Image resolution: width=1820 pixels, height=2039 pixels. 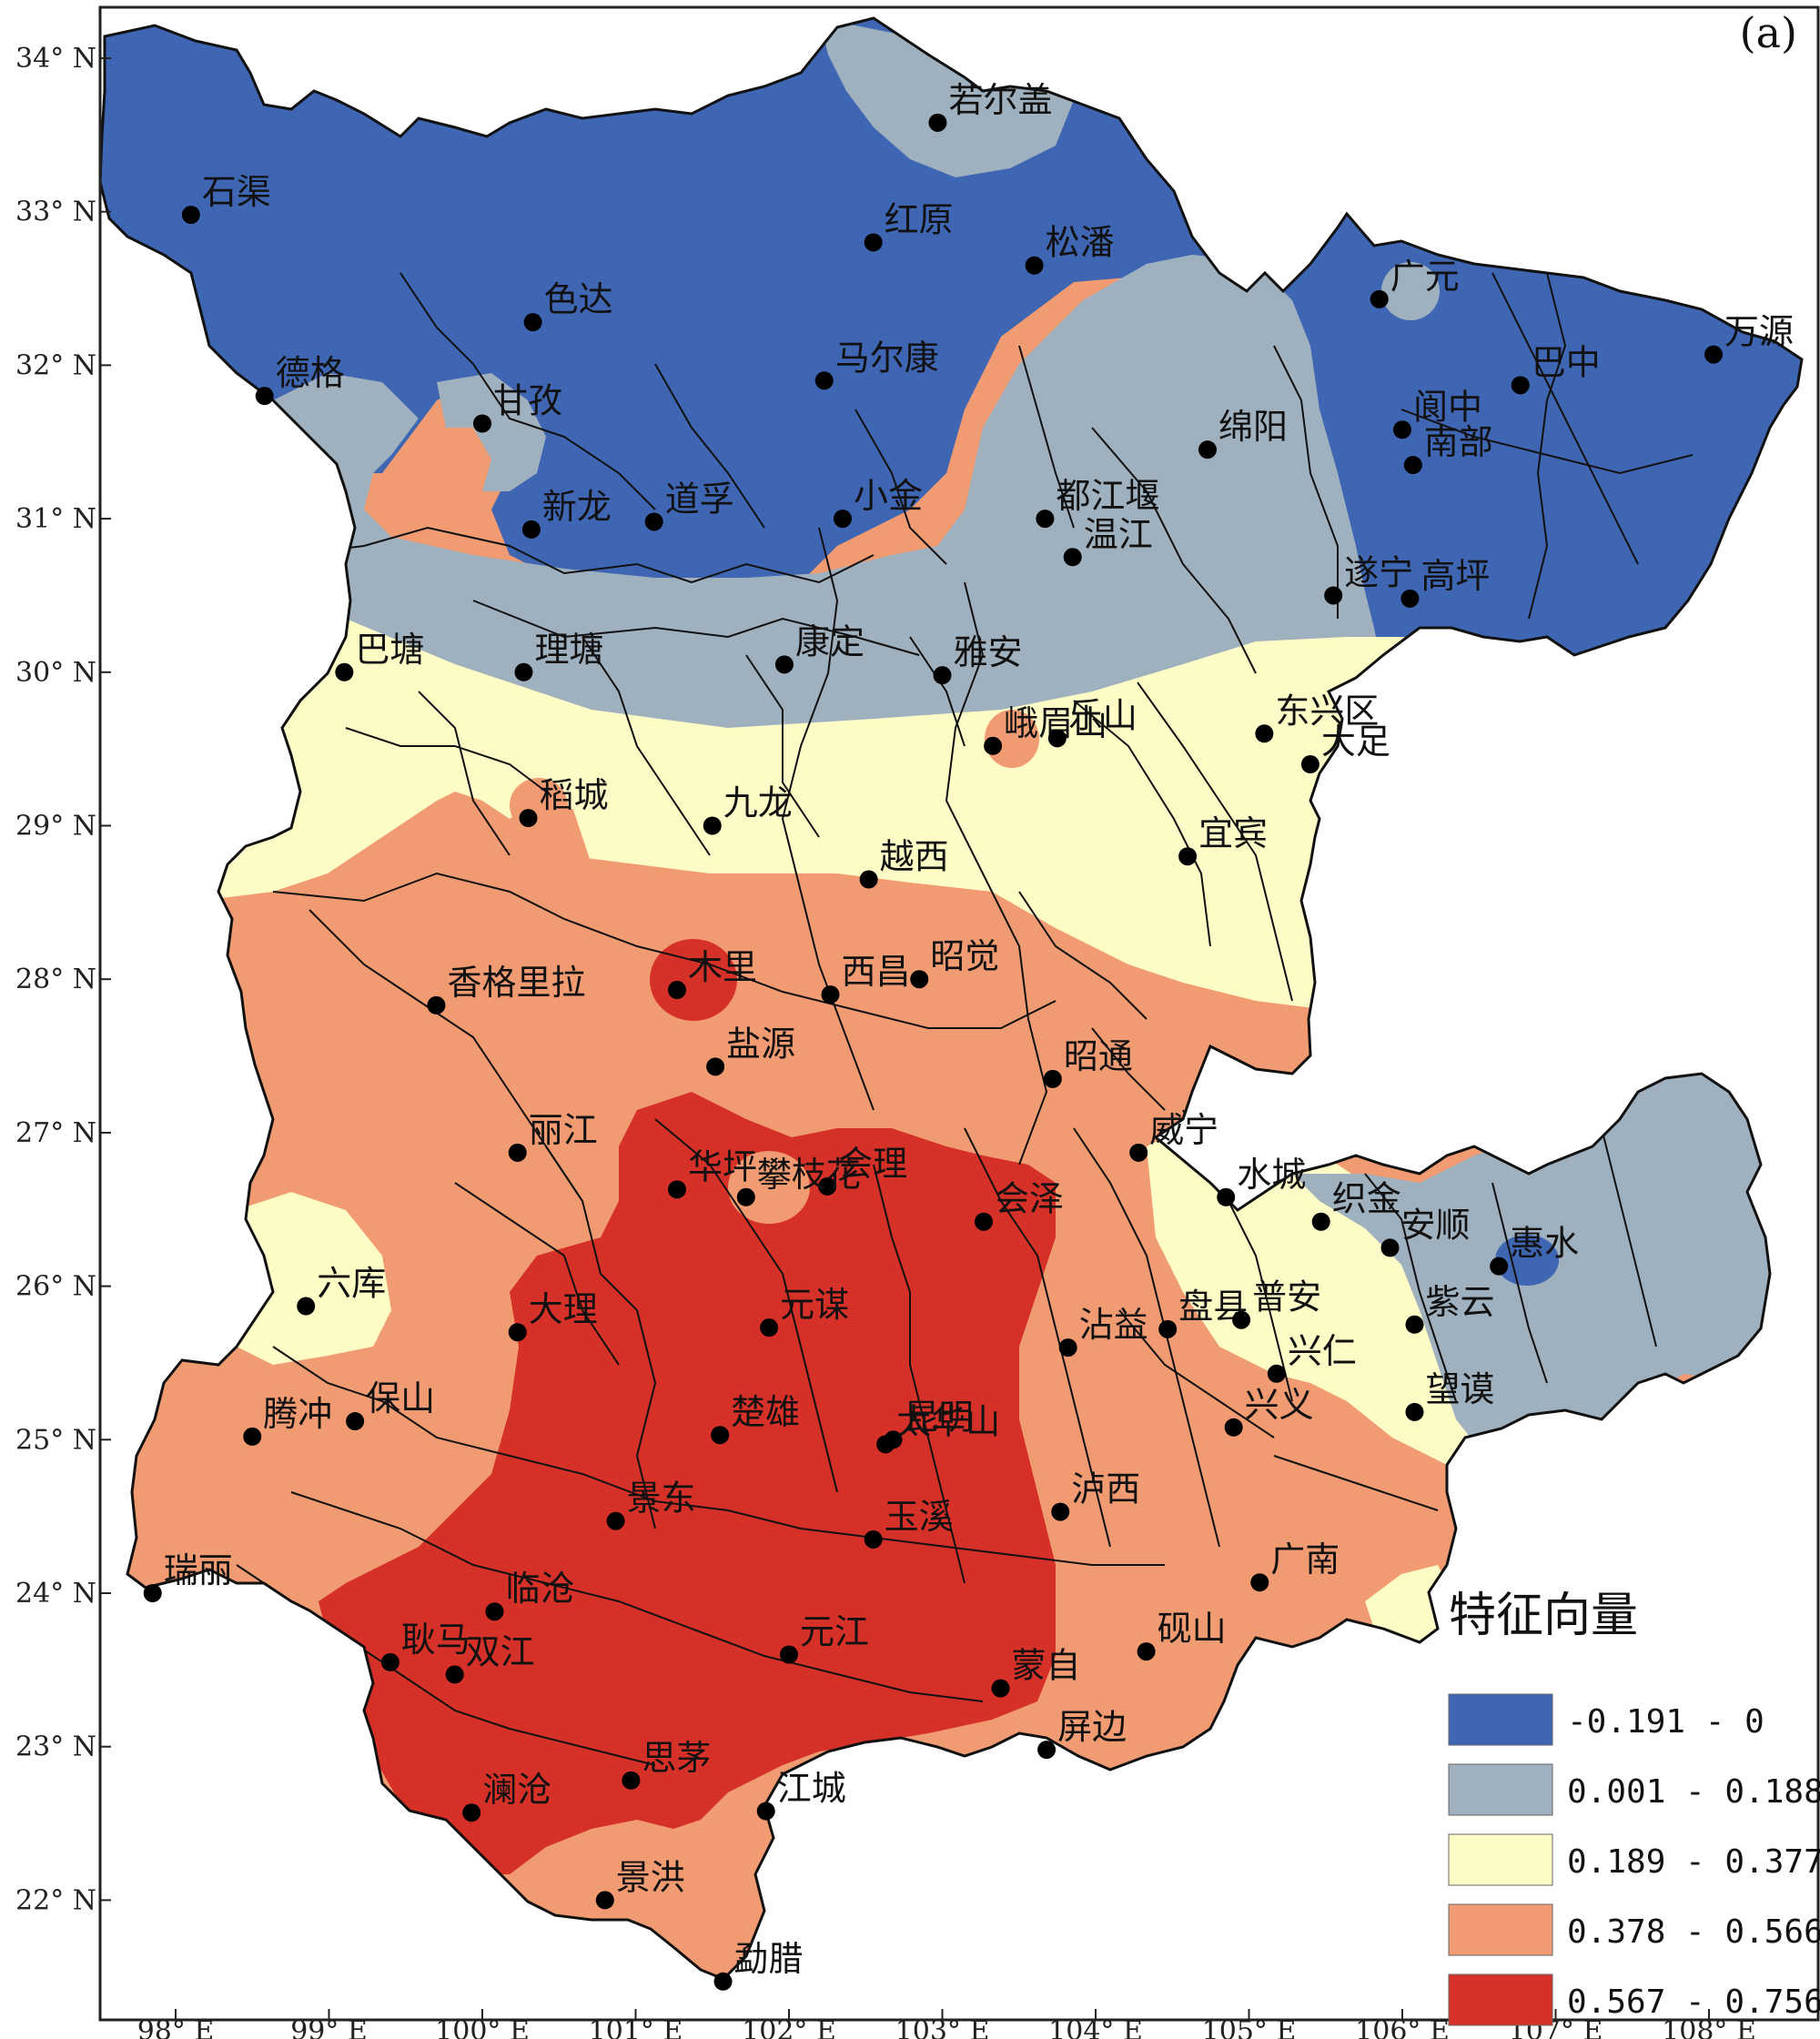 What do you see at coordinates (56, 1747) in the screenshot?
I see `lat-tick-label: 23° N` at bounding box center [56, 1747].